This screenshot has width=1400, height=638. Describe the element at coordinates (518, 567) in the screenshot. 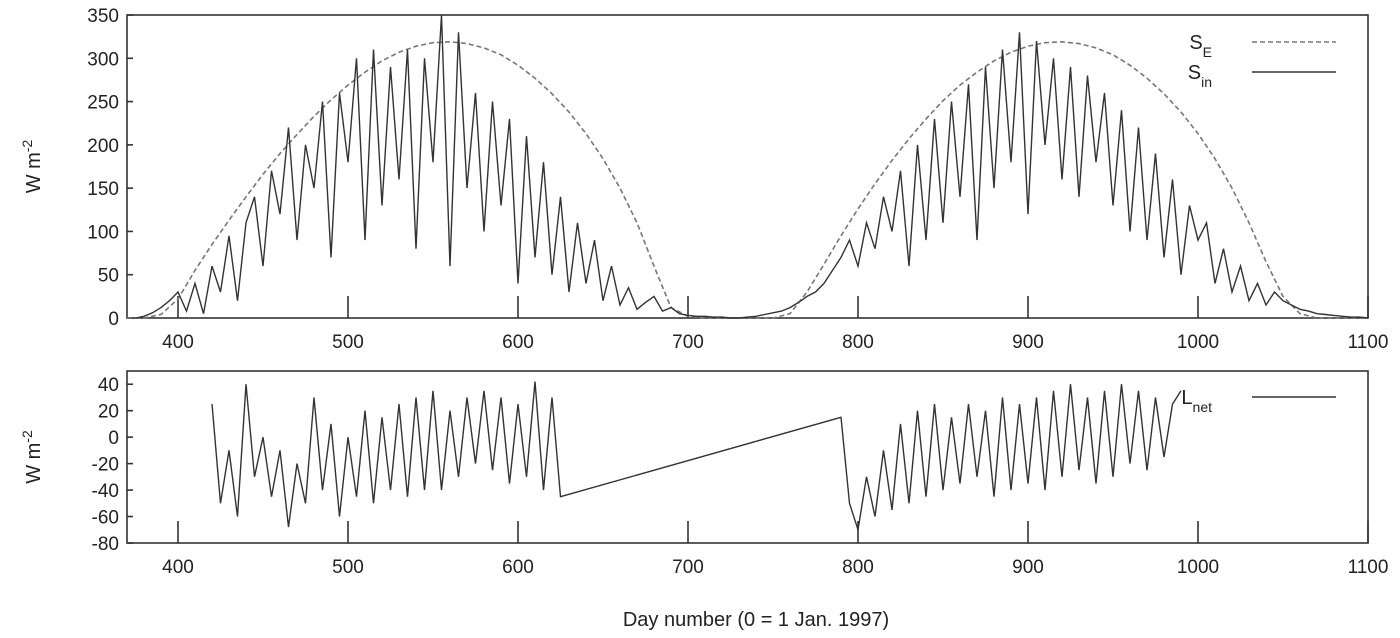

I see `bottom-x-tick-label: 600` at that location.